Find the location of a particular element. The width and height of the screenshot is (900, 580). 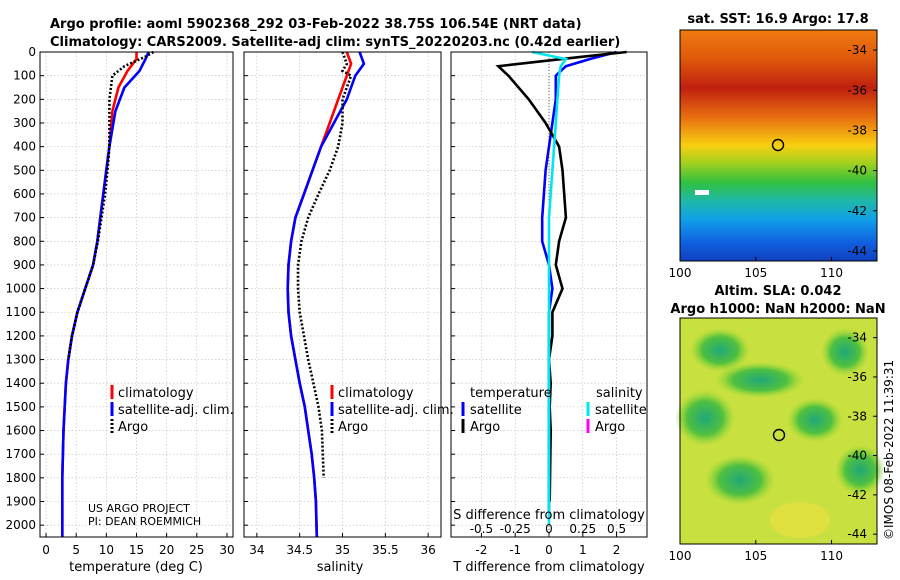

land-mask is located at coordinates (702, 192).